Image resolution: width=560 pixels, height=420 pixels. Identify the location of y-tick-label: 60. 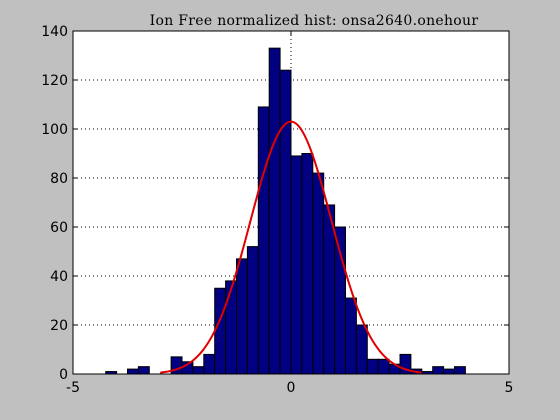
(59, 228).